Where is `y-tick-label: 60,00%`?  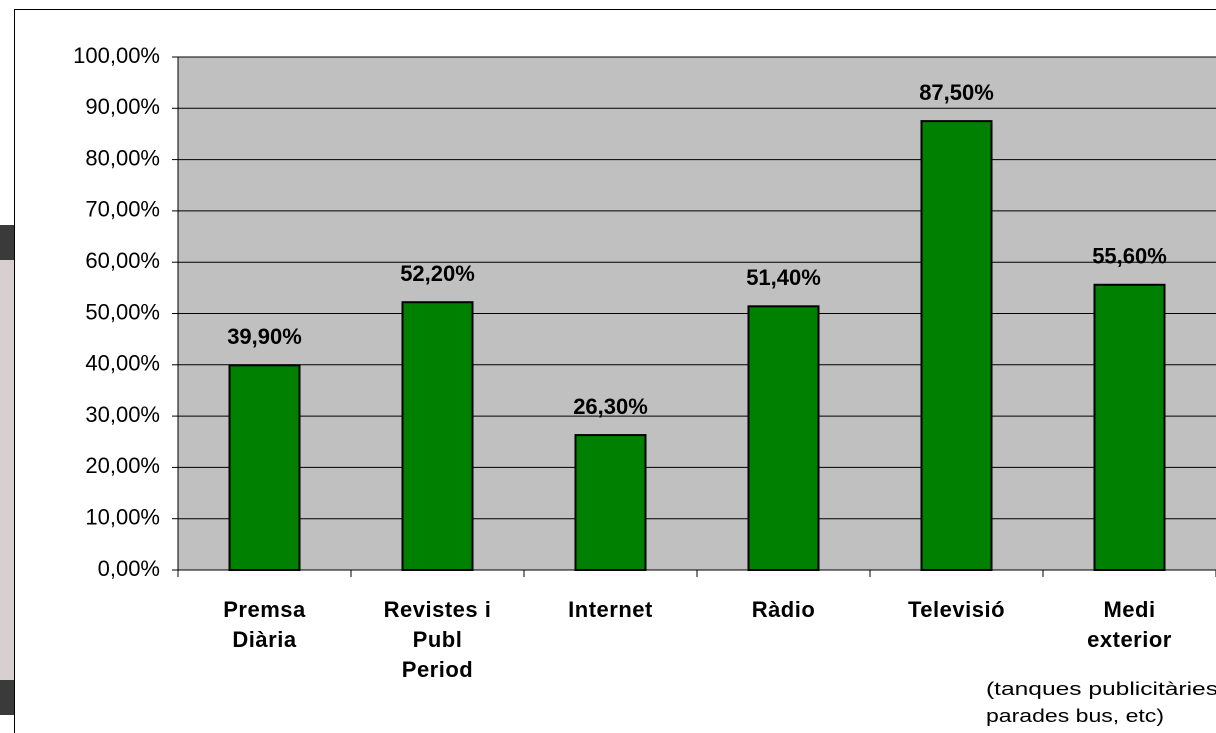 y-tick-label: 60,00% is located at coordinates (122, 260).